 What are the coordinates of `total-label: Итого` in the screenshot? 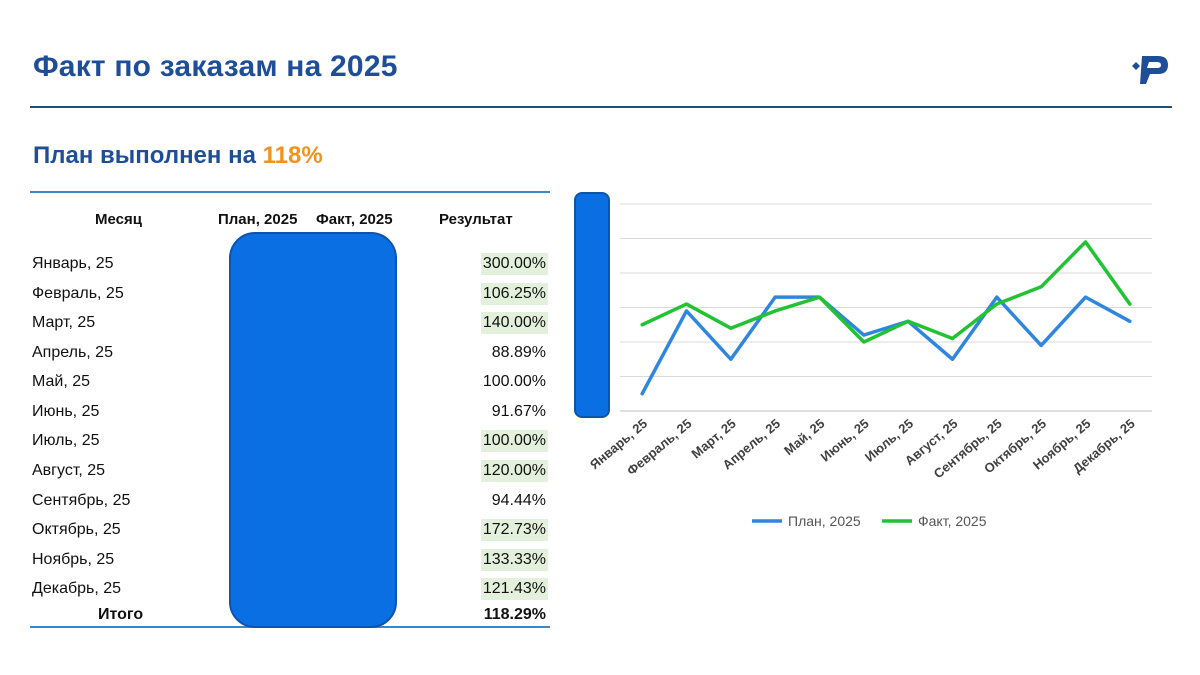 It's located at (121, 614).